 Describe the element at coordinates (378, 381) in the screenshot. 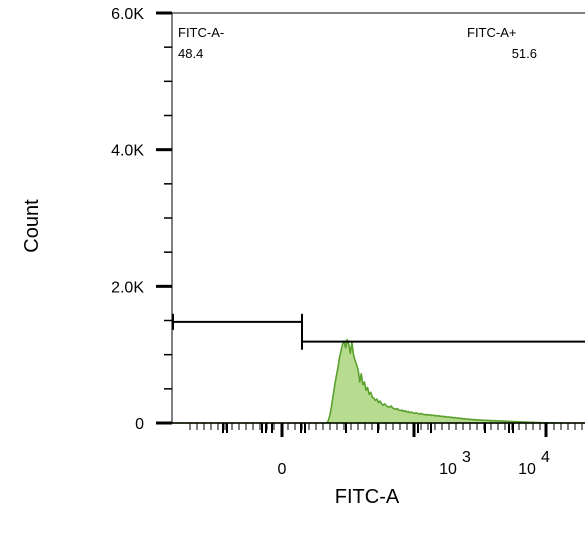

I see `histogram-series` at that location.